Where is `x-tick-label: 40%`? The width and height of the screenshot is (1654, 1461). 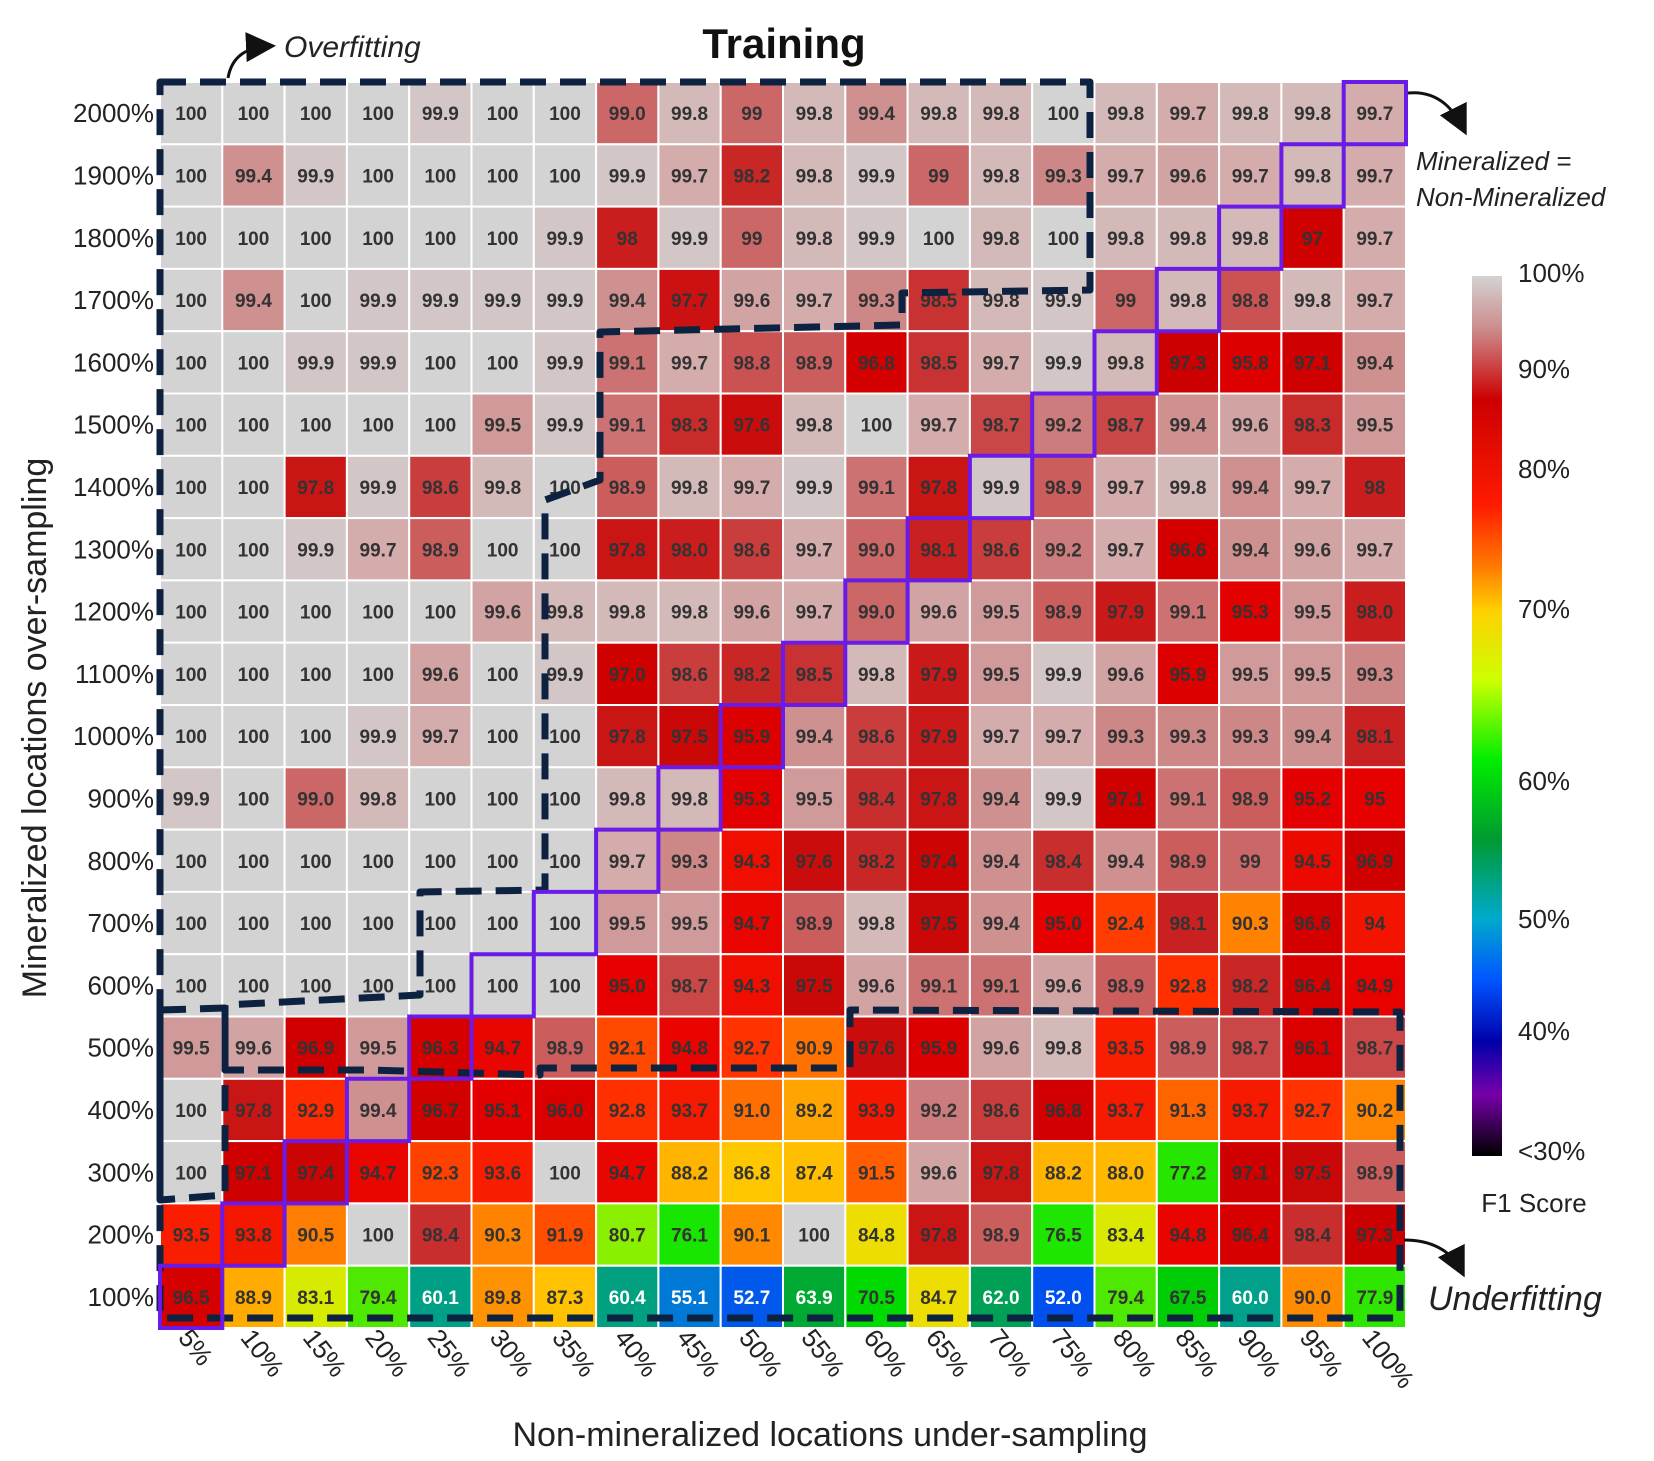 x-tick-label: 40% is located at coordinates (637, 1352).